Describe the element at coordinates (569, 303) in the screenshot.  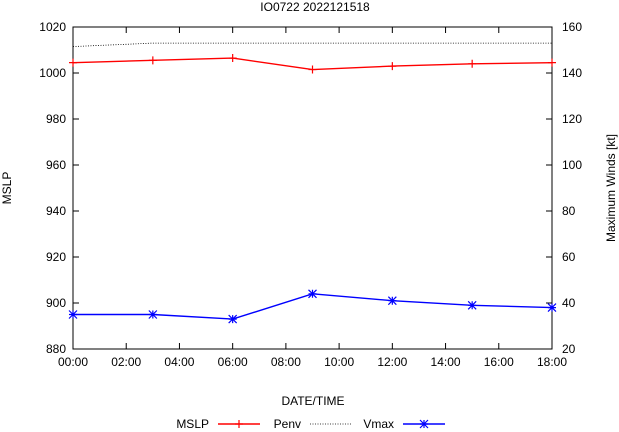
I see `y2-tick-label: 40` at that location.